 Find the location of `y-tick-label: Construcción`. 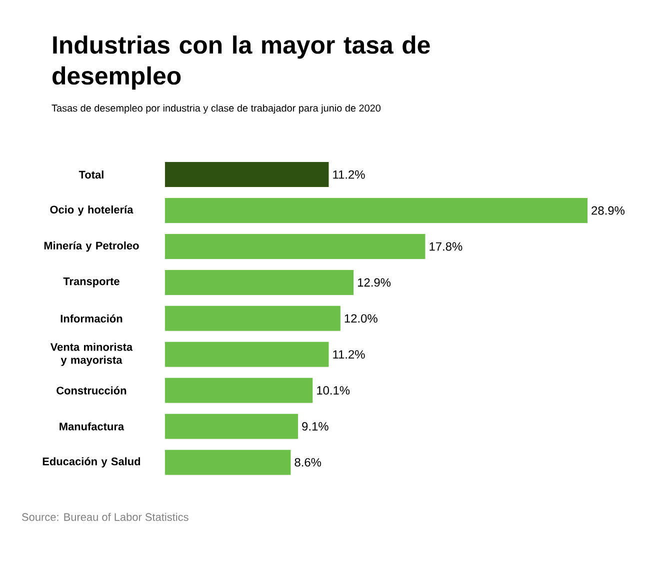

y-tick-label: Construcción is located at coordinates (91, 390).